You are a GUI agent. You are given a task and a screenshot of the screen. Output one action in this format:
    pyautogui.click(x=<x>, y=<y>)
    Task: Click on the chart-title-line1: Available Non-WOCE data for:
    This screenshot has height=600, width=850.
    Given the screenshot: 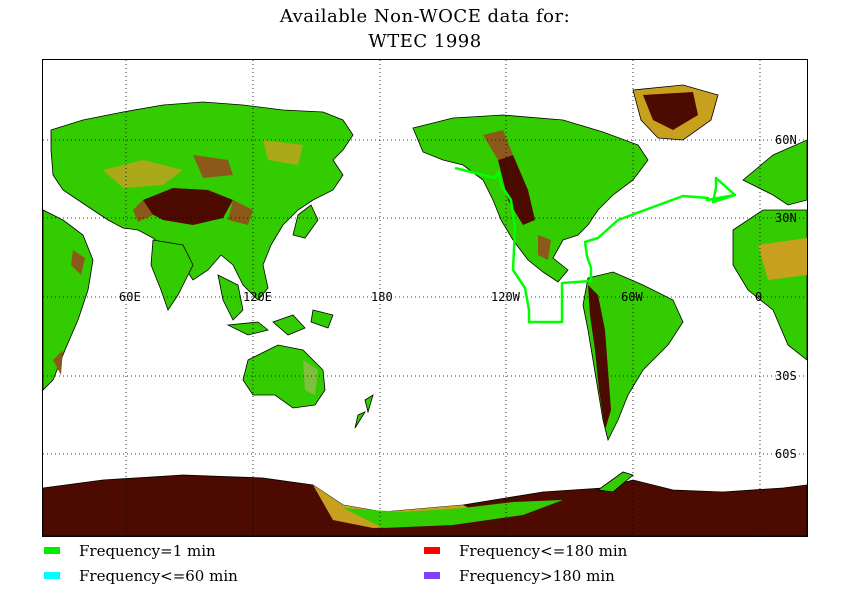 What is the action you would take?
    pyautogui.click(x=425, y=16)
    